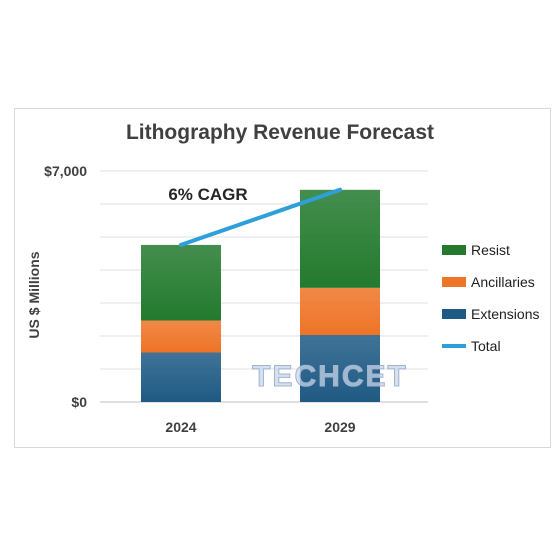 The image size is (560, 560). I want to click on bar-extensions-2029, so click(340, 368).